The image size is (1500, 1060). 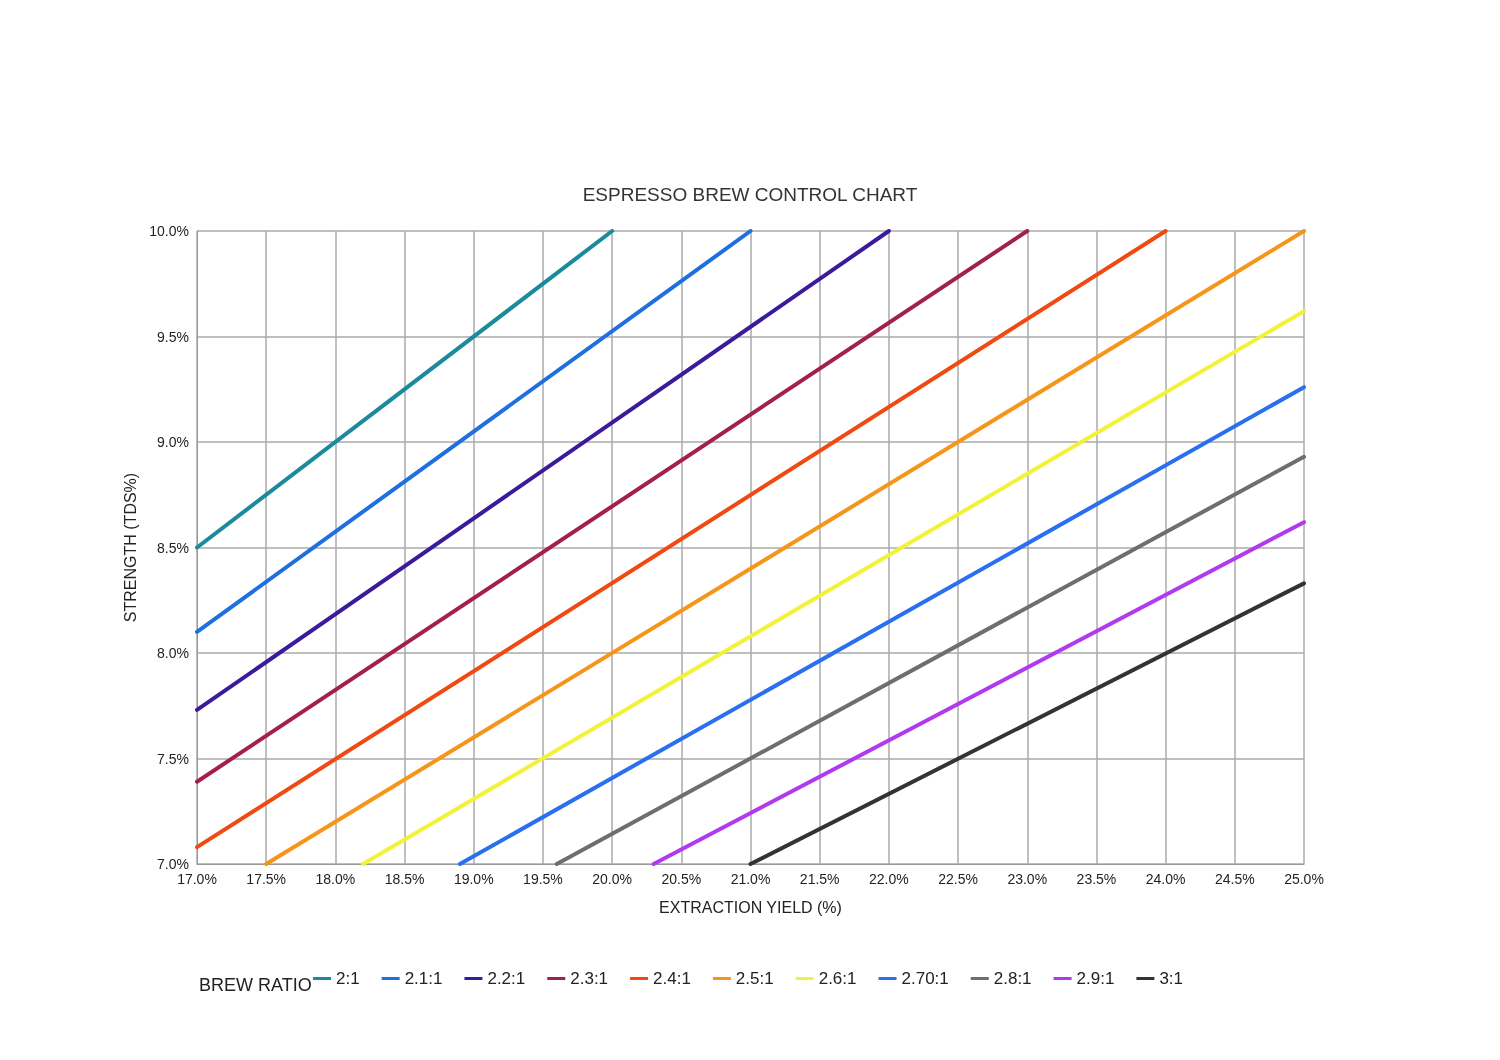 I want to click on legend-title: BREW RATIO, so click(x=255, y=985).